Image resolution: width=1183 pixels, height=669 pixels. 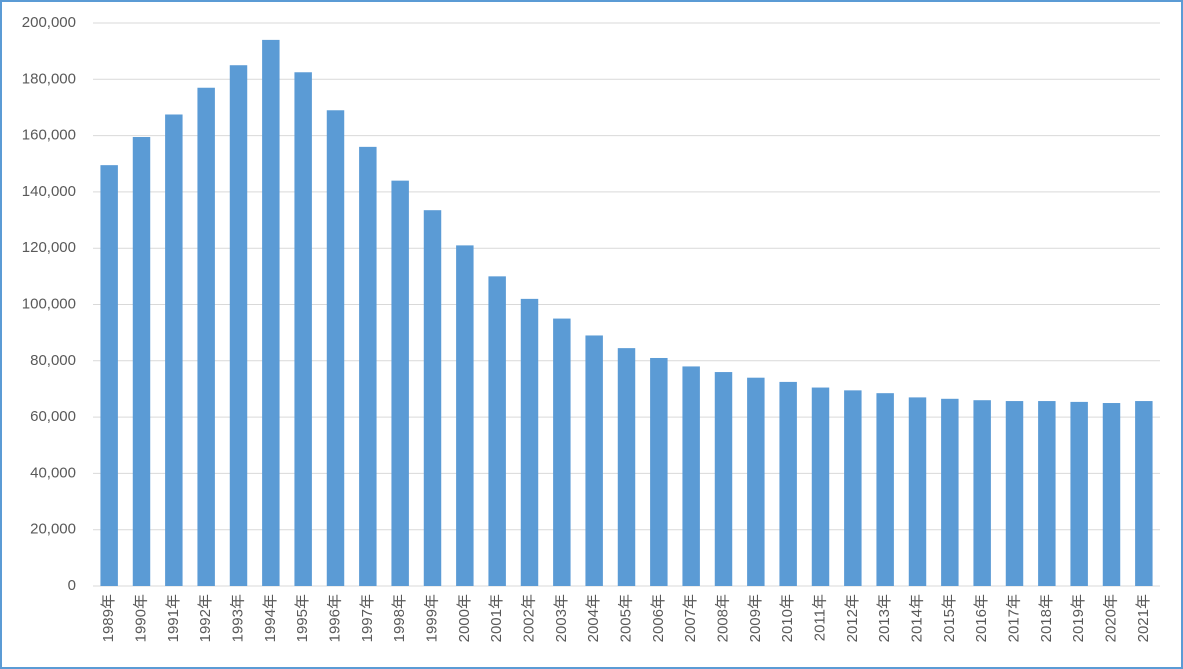 What do you see at coordinates (140, 618) in the screenshot?
I see `x-tick-label: 1990年` at bounding box center [140, 618].